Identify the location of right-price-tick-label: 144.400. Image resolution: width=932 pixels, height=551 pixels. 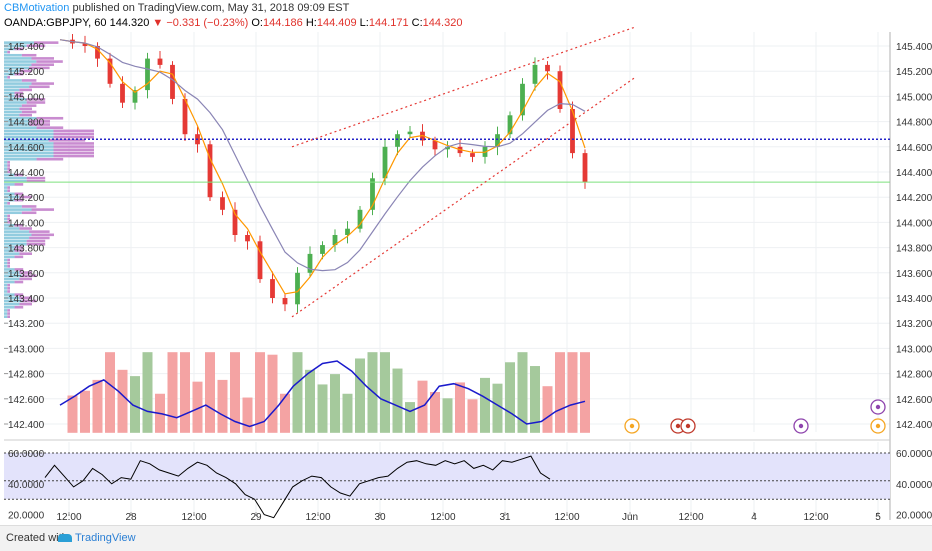
(914, 173).